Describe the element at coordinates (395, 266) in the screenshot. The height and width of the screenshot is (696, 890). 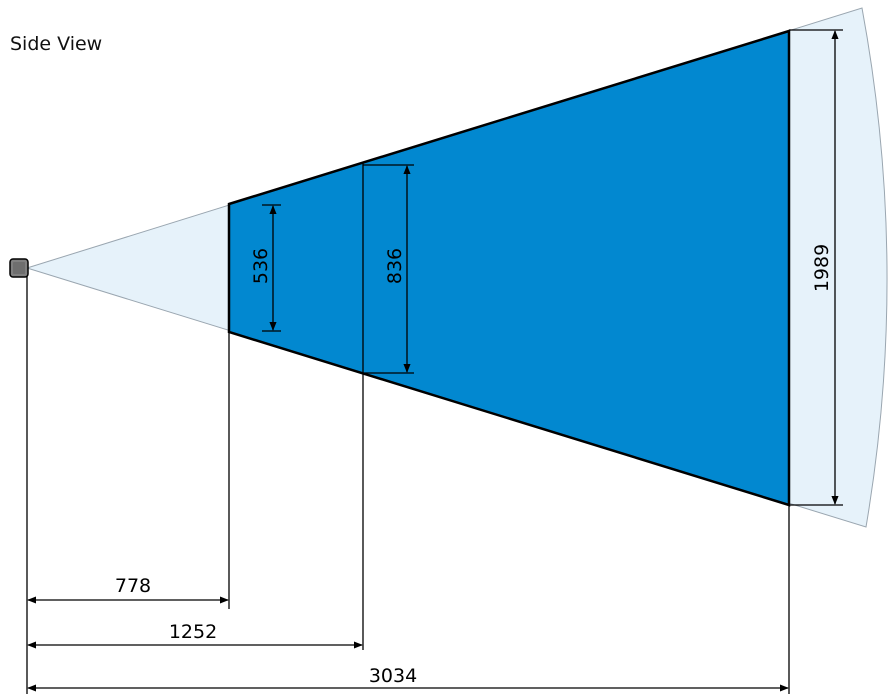
I see `height-label-mid: 836` at that location.